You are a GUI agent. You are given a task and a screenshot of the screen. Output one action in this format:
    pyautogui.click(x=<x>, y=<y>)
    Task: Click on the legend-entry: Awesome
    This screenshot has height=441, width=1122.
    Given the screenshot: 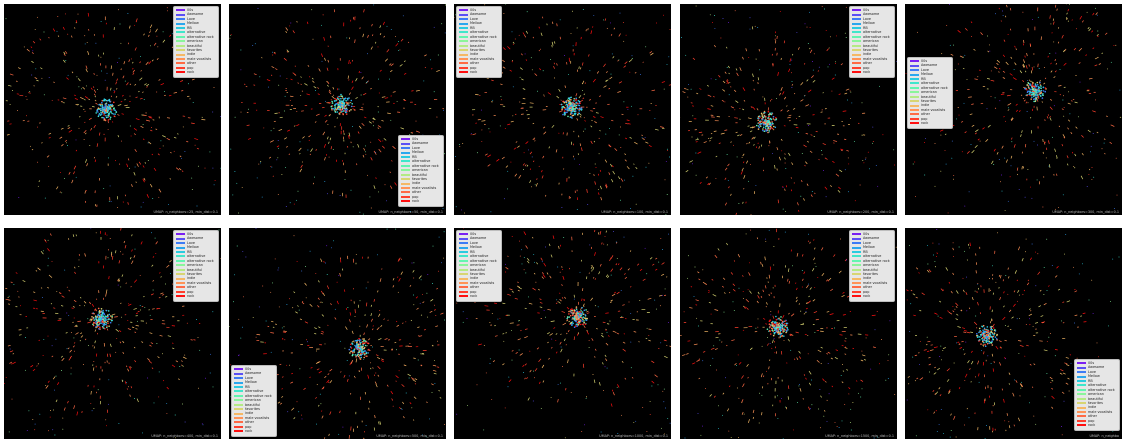 What is the action you would take?
    pyautogui.click(x=196, y=238)
    